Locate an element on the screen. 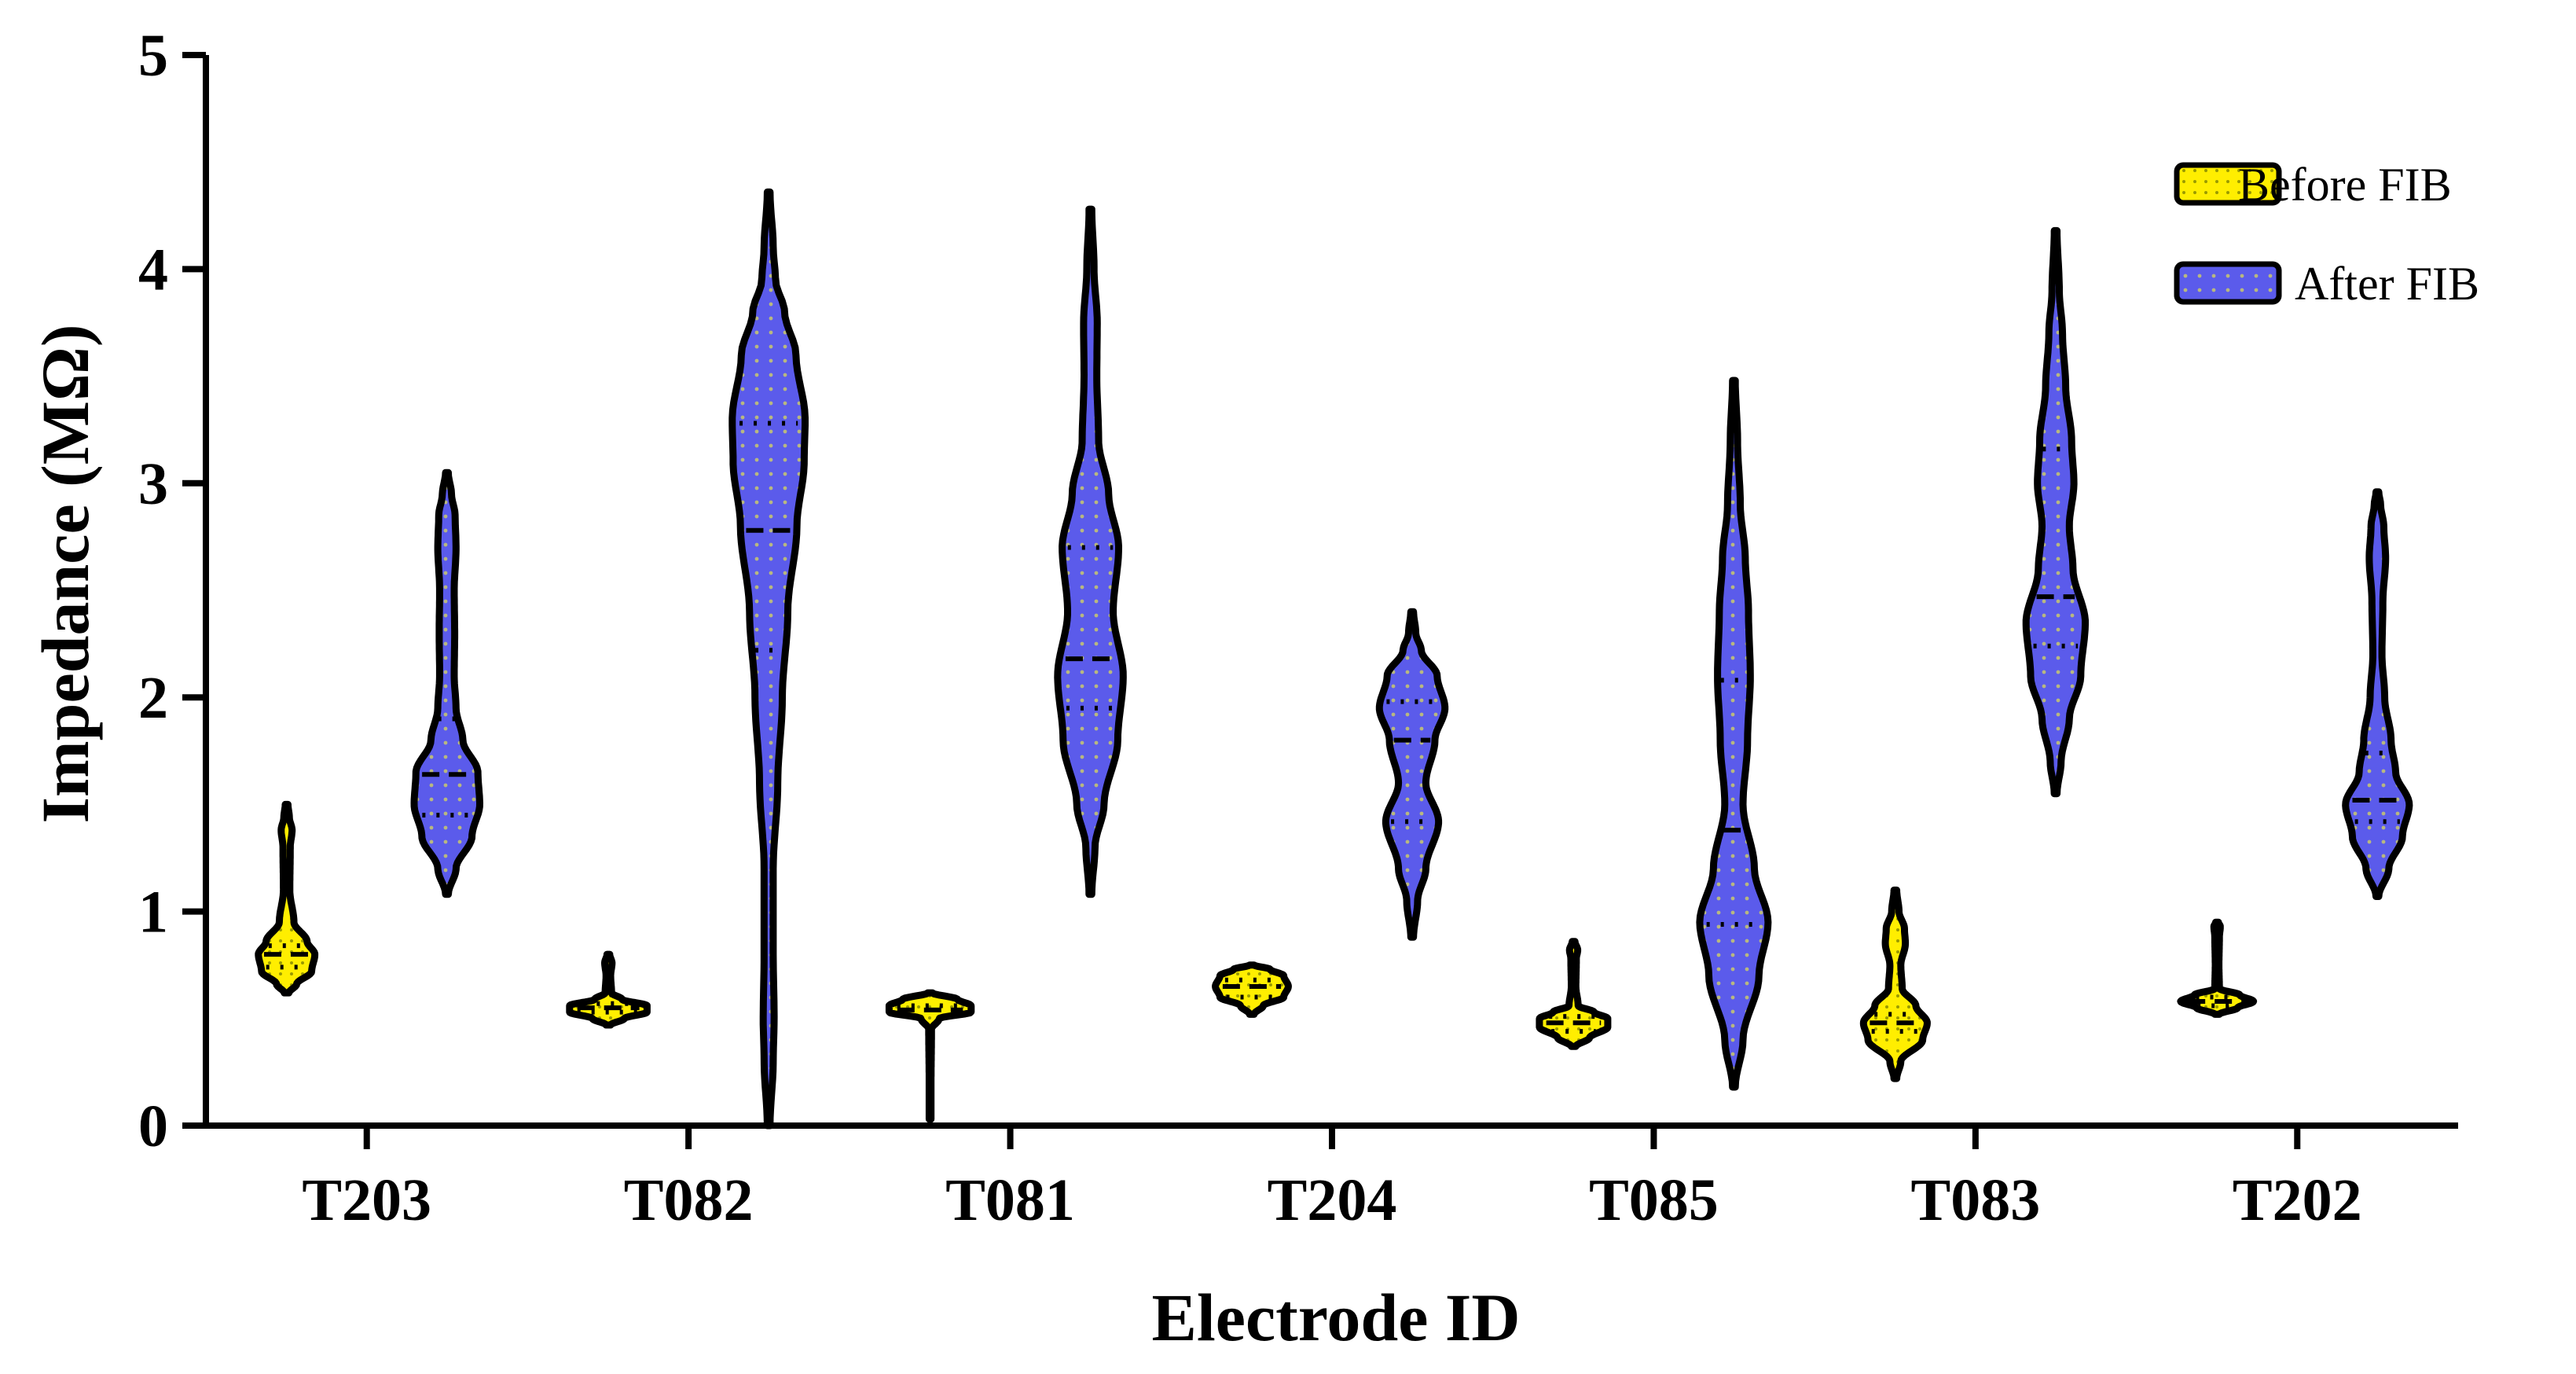  violin-body-before-fib-t203 is located at coordinates (287, 898).